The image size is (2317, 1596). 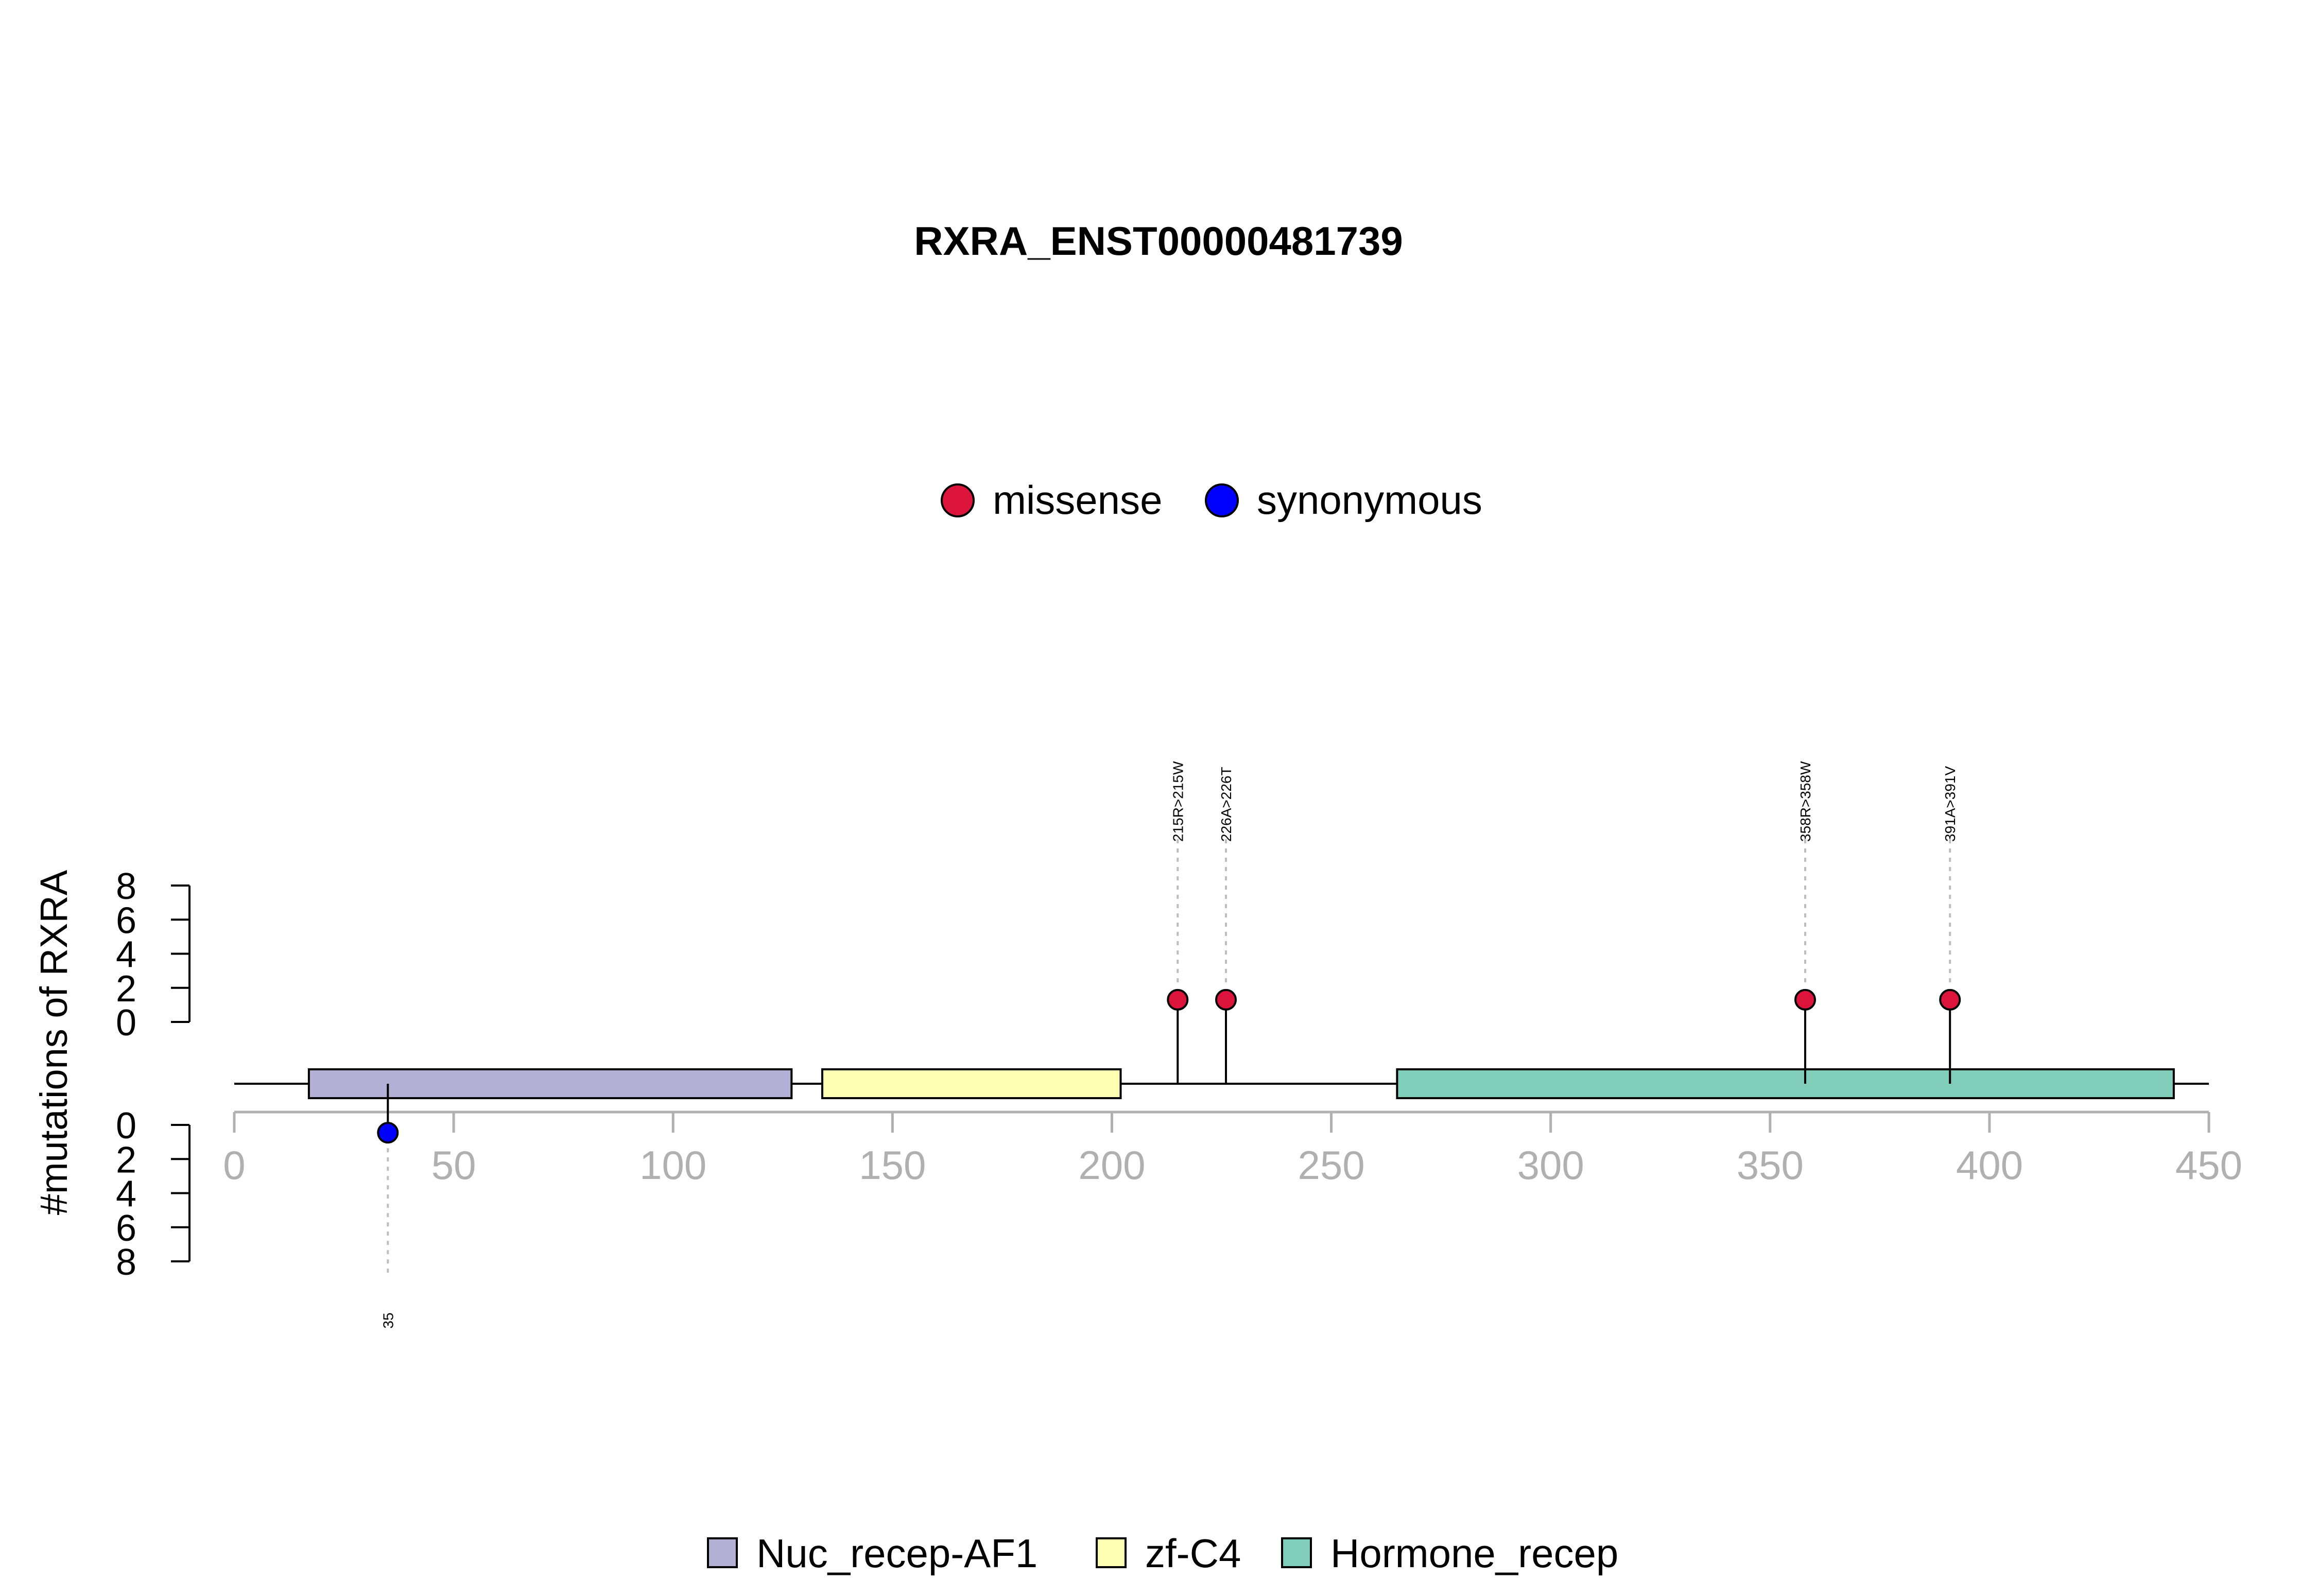 What do you see at coordinates (892, 1165) in the screenshot?
I see `x-tick-label: 150` at bounding box center [892, 1165].